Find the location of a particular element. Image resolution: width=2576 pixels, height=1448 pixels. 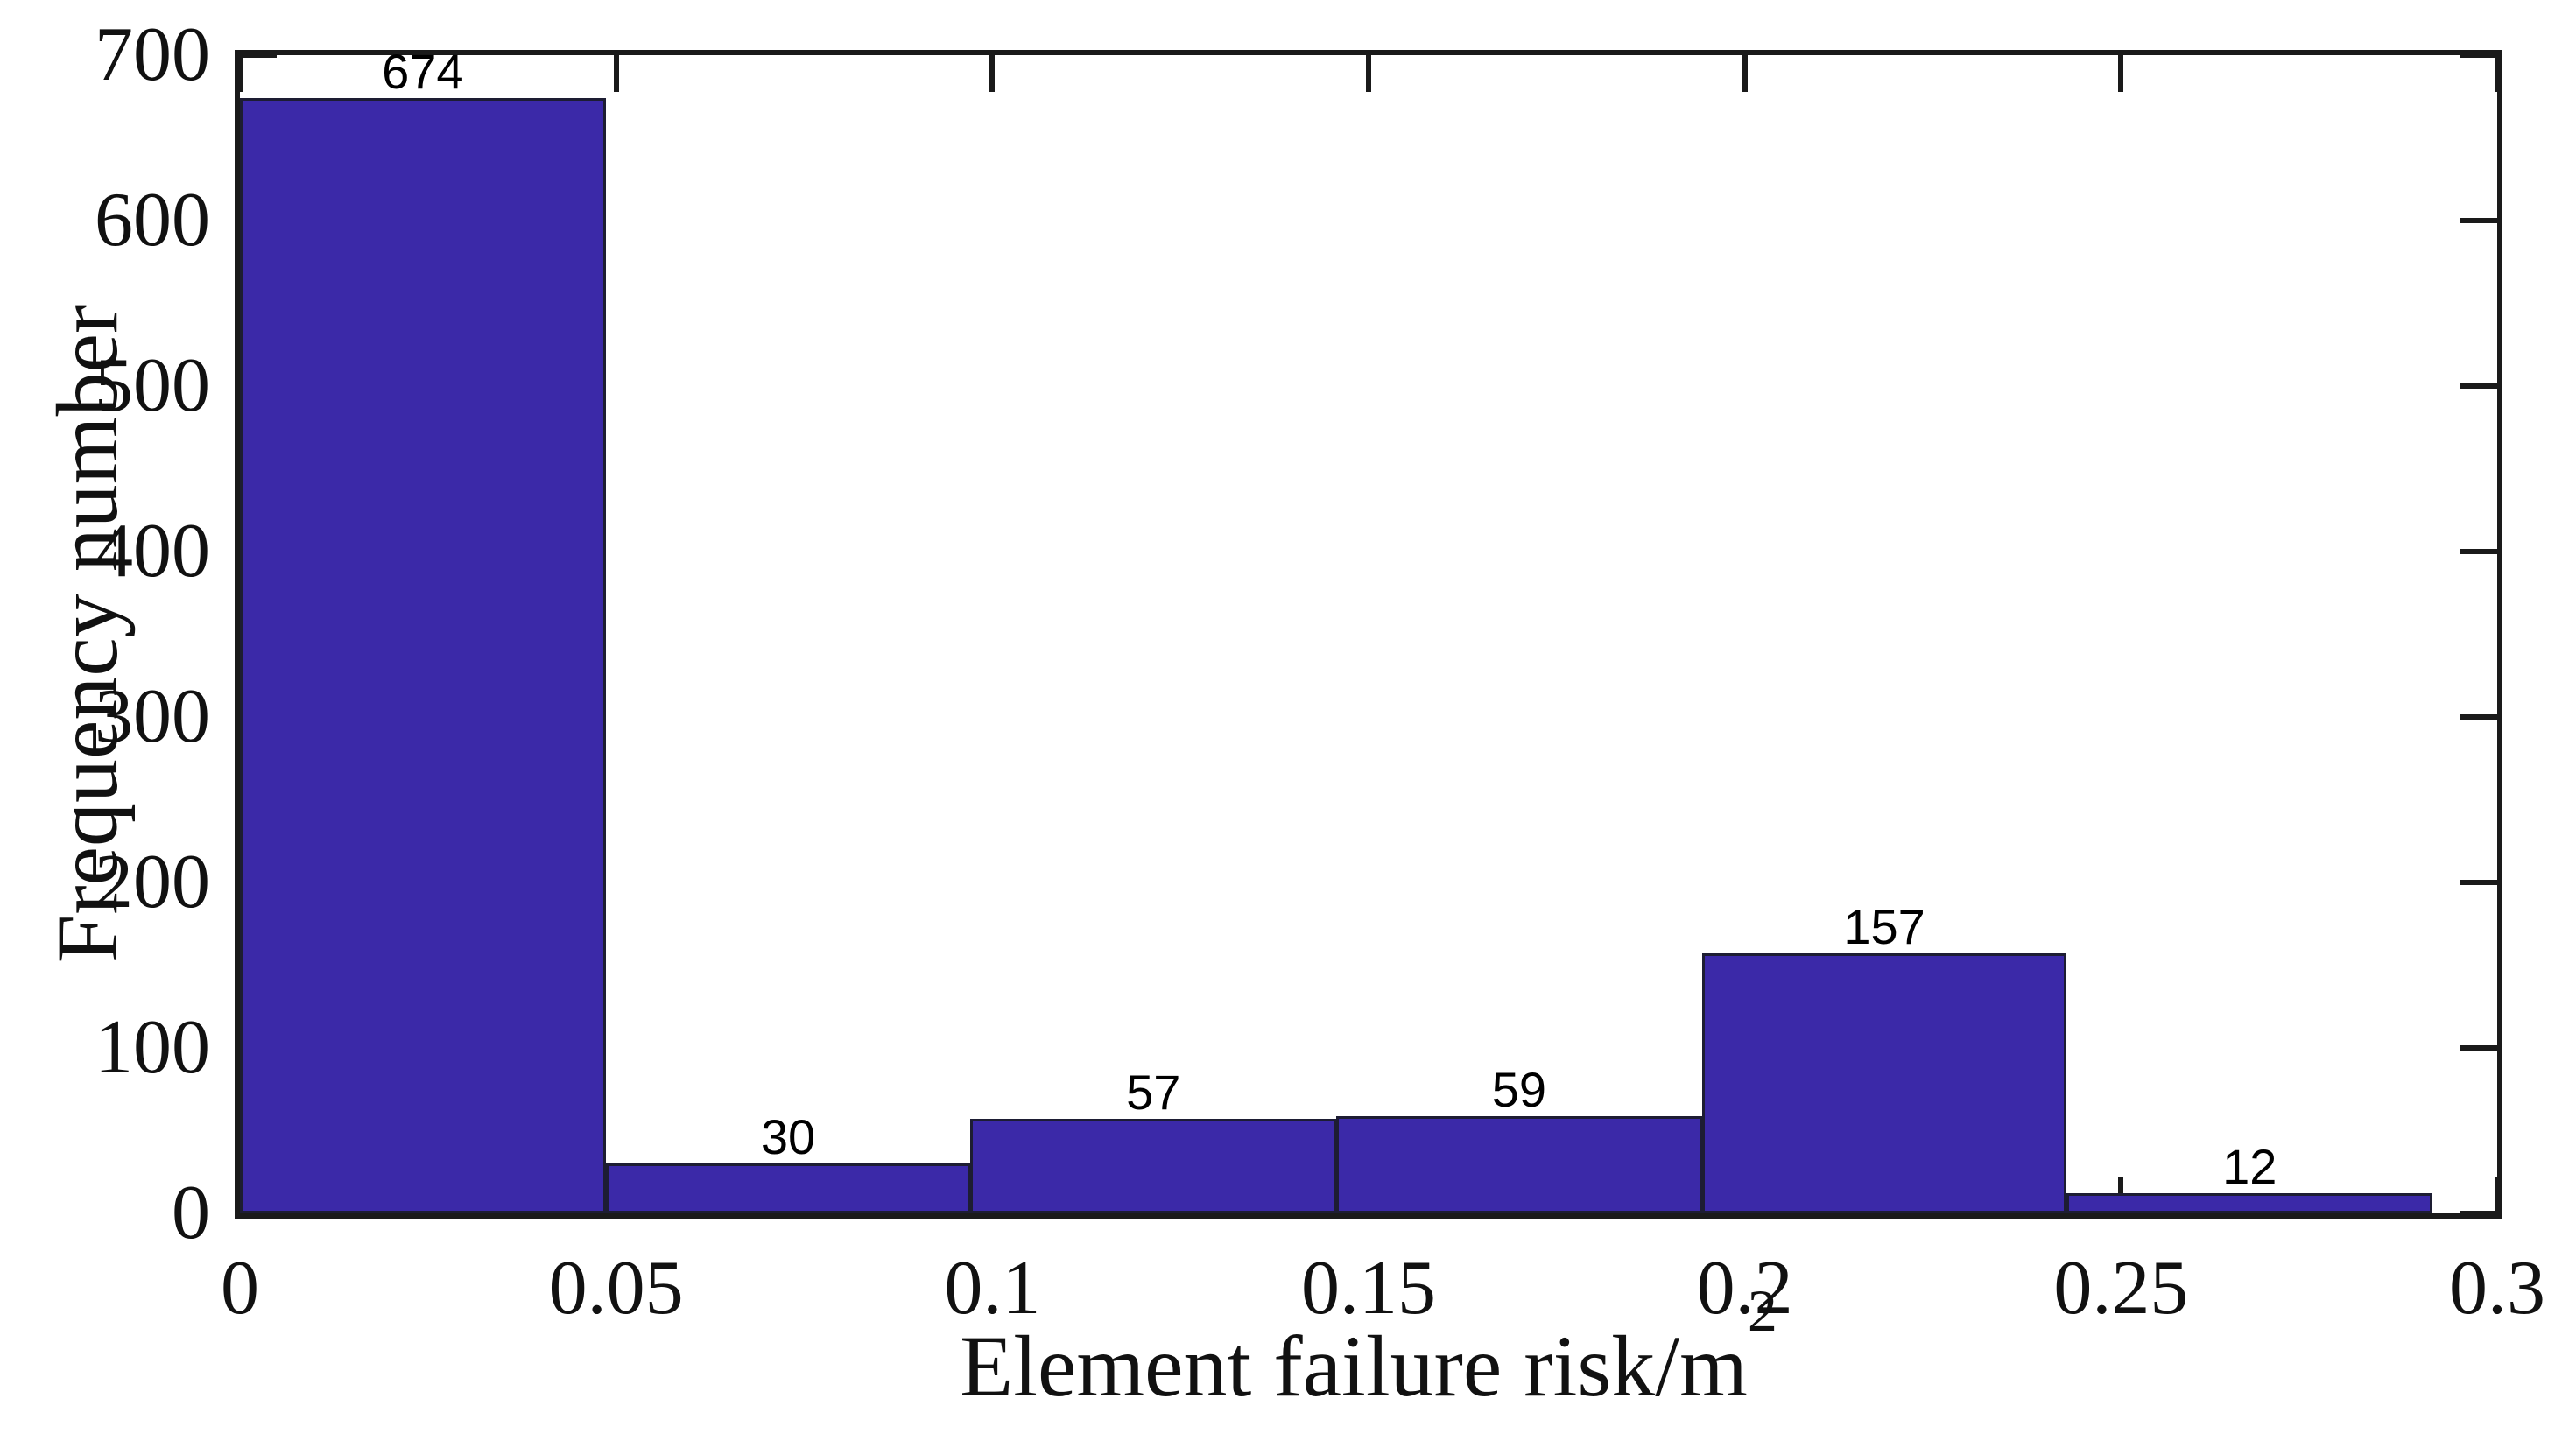

x-tick-label: 0.25 is located at coordinates (2121, 1289).